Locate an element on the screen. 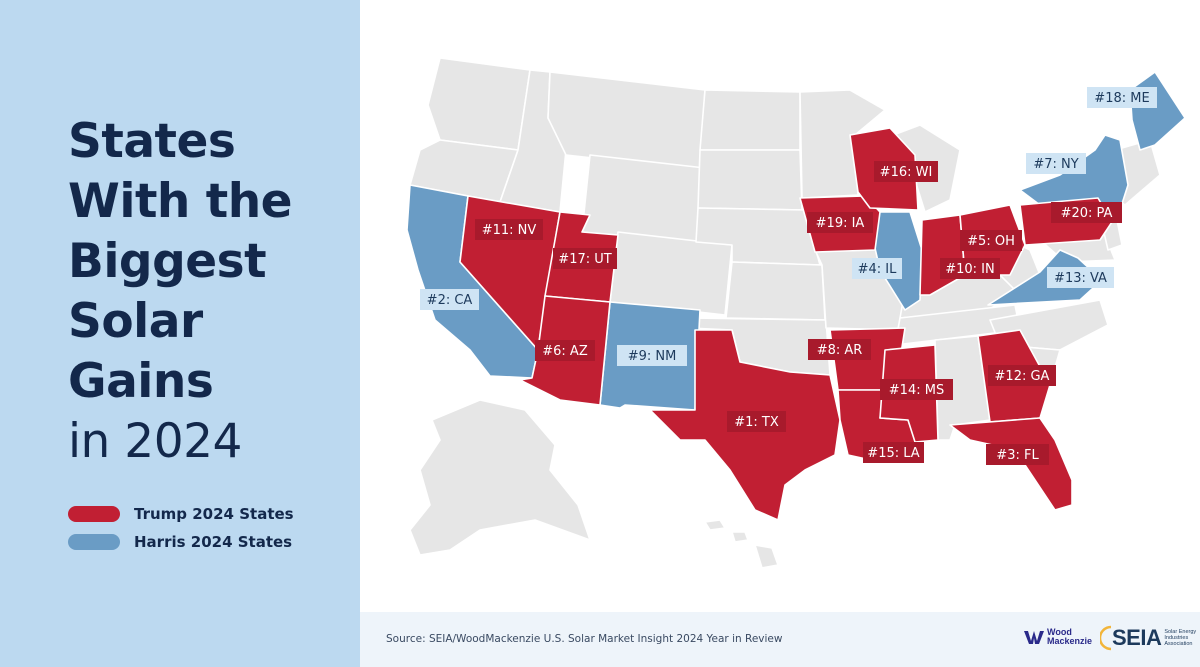  legend: Trump 2024 States Harris 2024 States is located at coordinates (181, 528).